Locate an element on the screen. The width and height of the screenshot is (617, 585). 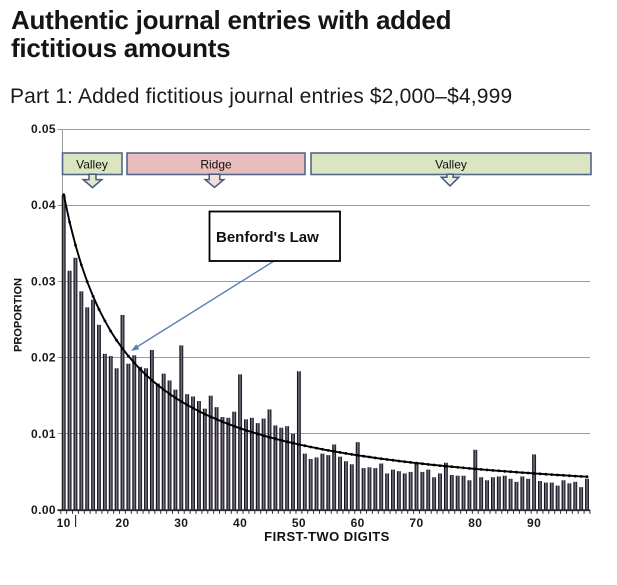
svg-text: Benford's Law is located at coordinates (267, 237).